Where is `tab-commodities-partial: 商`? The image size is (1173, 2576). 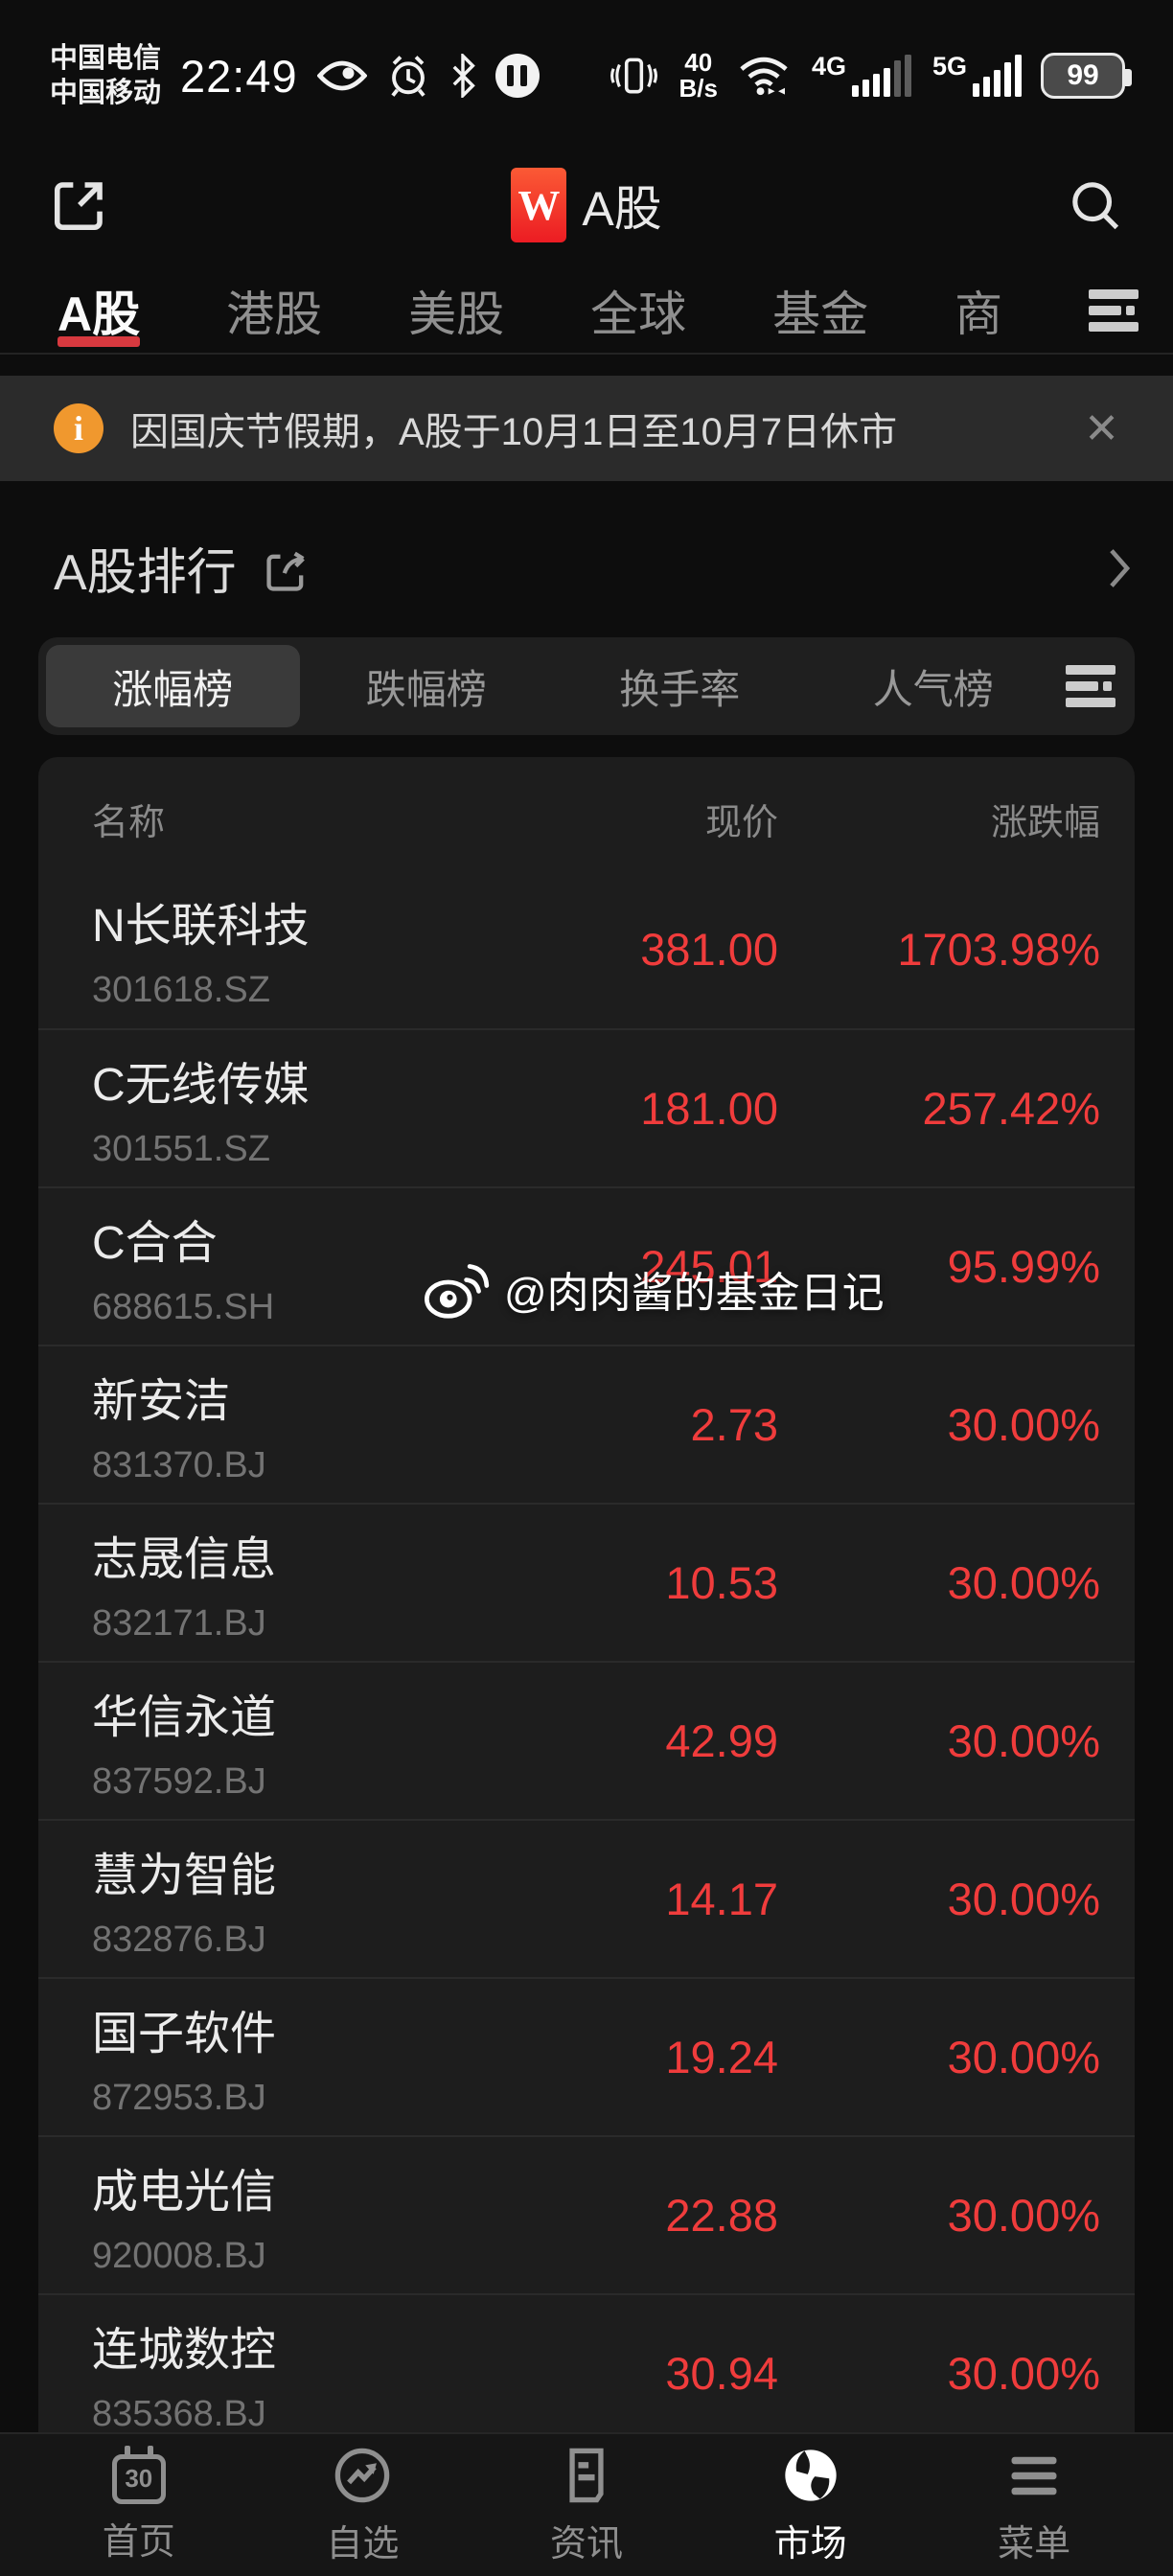 tab-commodities-partial: 商 is located at coordinates (978, 314).